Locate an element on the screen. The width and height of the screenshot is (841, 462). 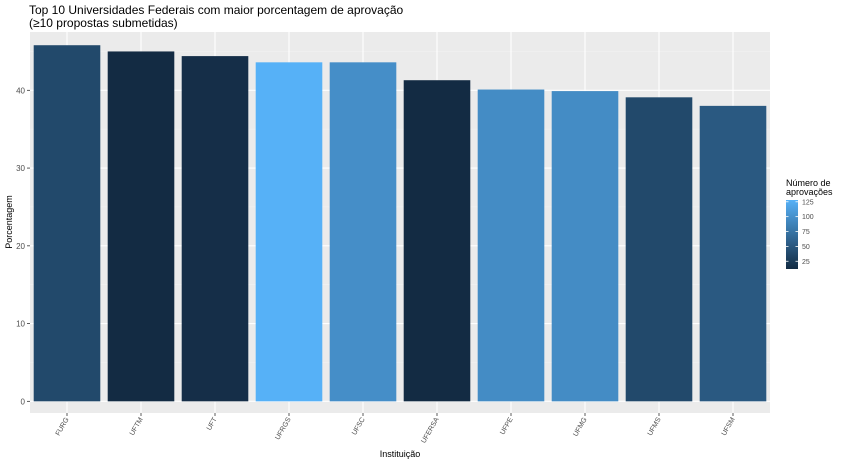
legend-tick-label: 25 is located at coordinates (806, 262).